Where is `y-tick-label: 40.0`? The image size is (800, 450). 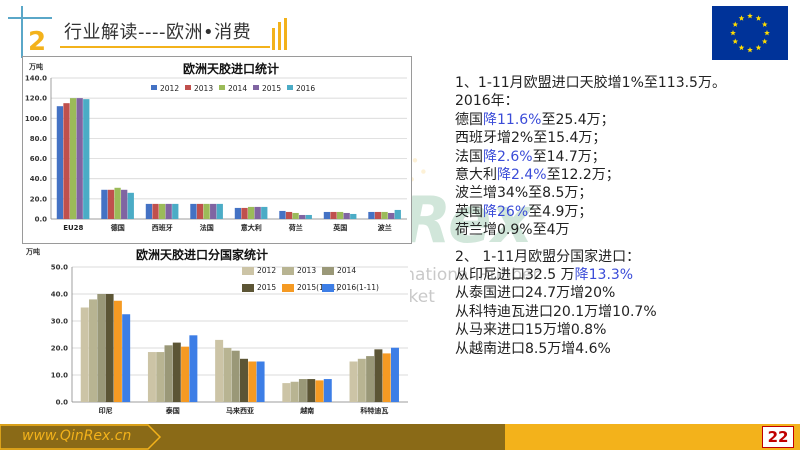
y-tick-label: 40.0 is located at coordinates (59, 295).